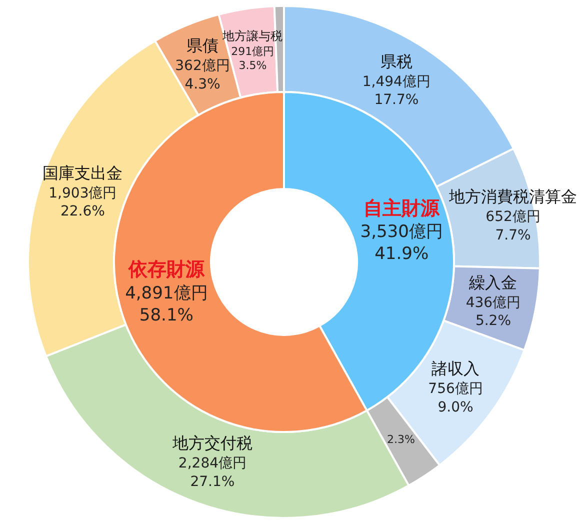  What do you see at coordinates (400, 439) in the screenshot?
I see `data-label: 2.3%` at bounding box center [400, 439].